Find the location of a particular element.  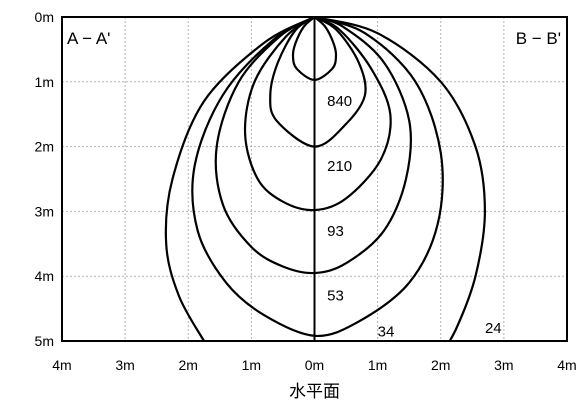

contour-label-840: 840 is located at coordinates (339, 101).